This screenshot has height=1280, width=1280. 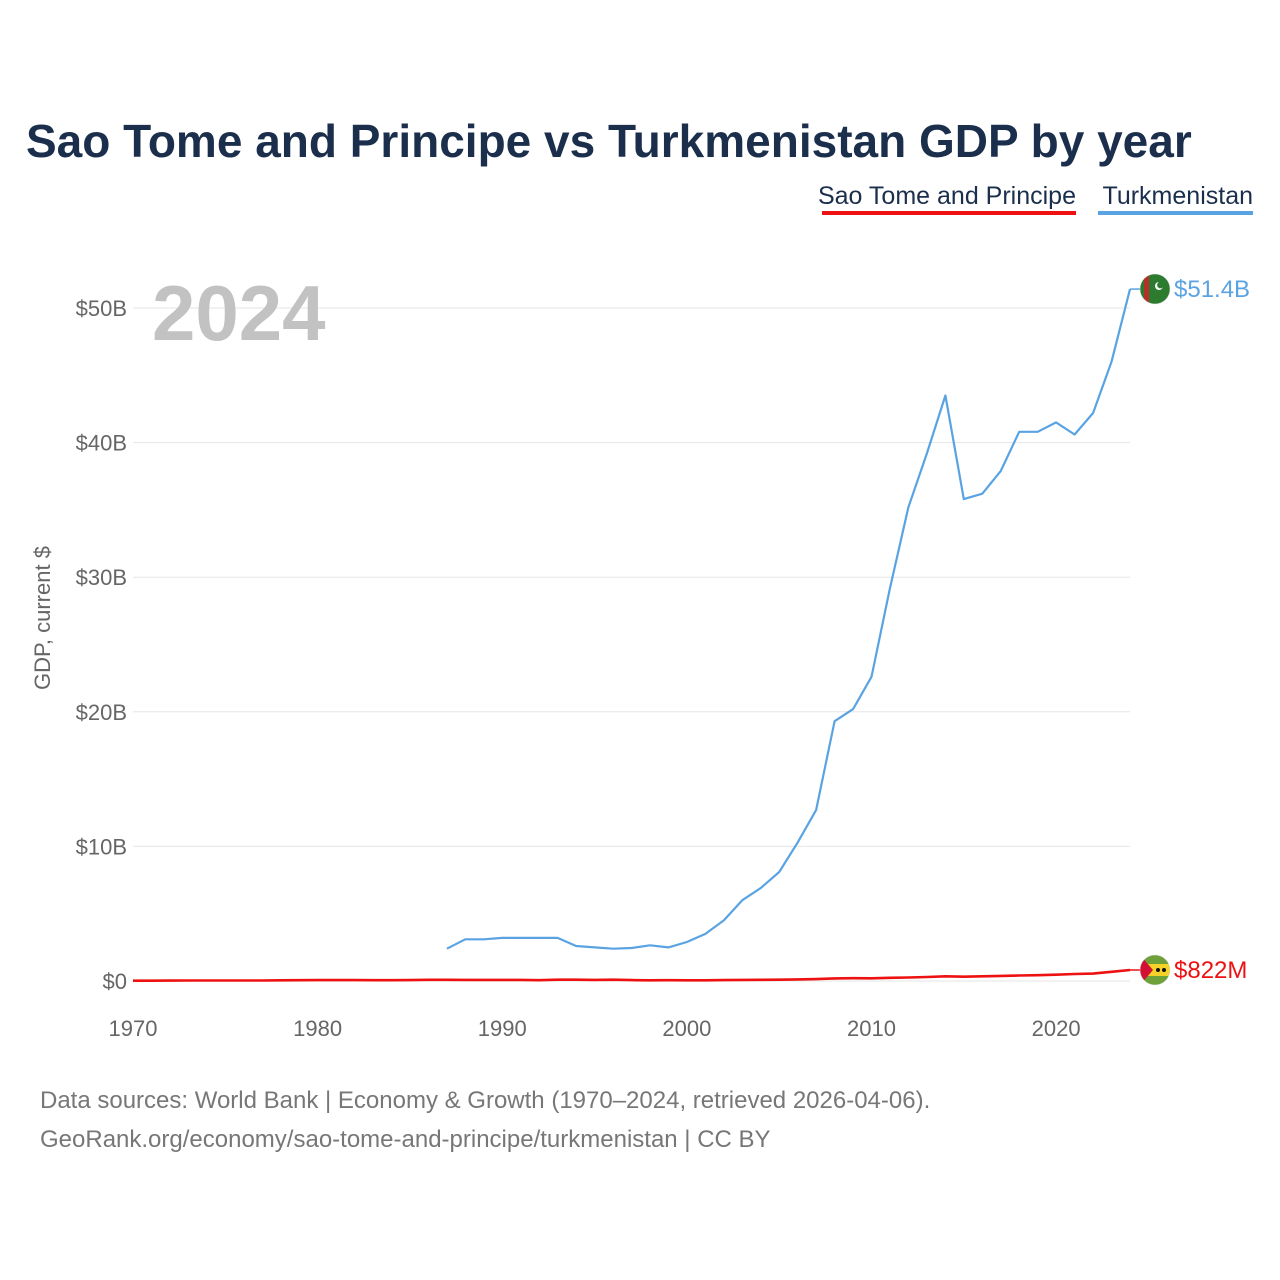 What do you see at coordinates (133, 1028) in the screenshot?
I see `x-tick-label: 1970` at bounding box center [133, 1028].